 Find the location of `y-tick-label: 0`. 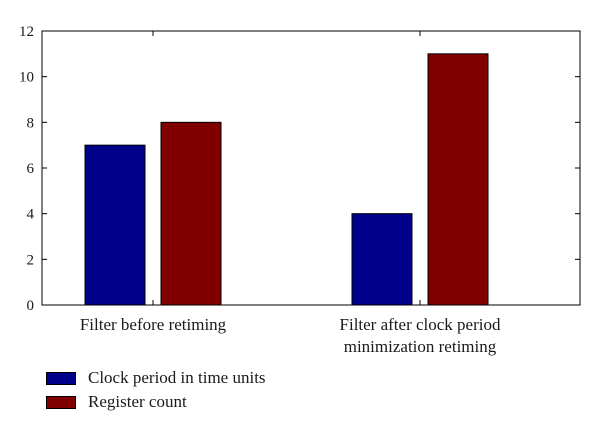

y-tick-label: 0 is located at coordinates (31, 306).